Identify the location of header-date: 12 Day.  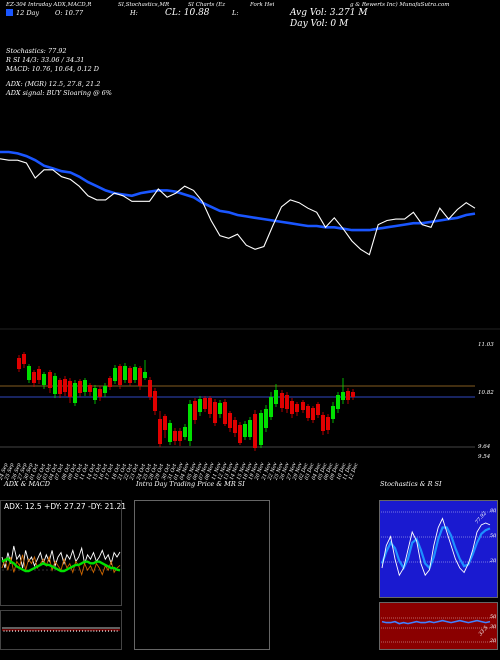
(28, 13).